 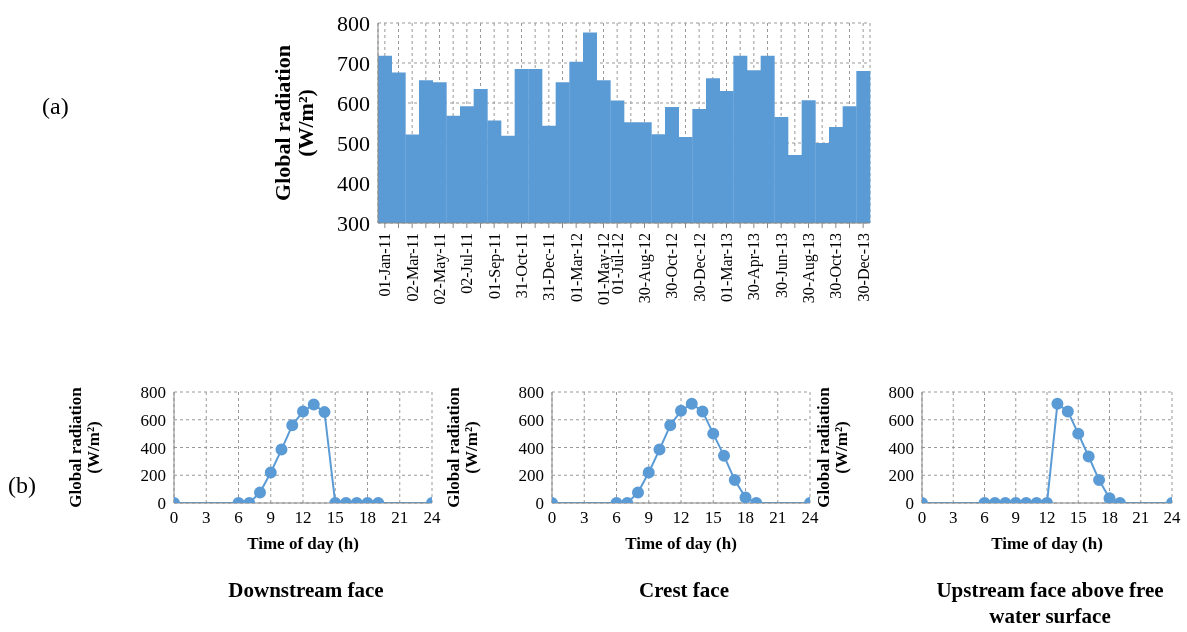 I want to click on y-tick-label: 500, so click(x=353, y=143).